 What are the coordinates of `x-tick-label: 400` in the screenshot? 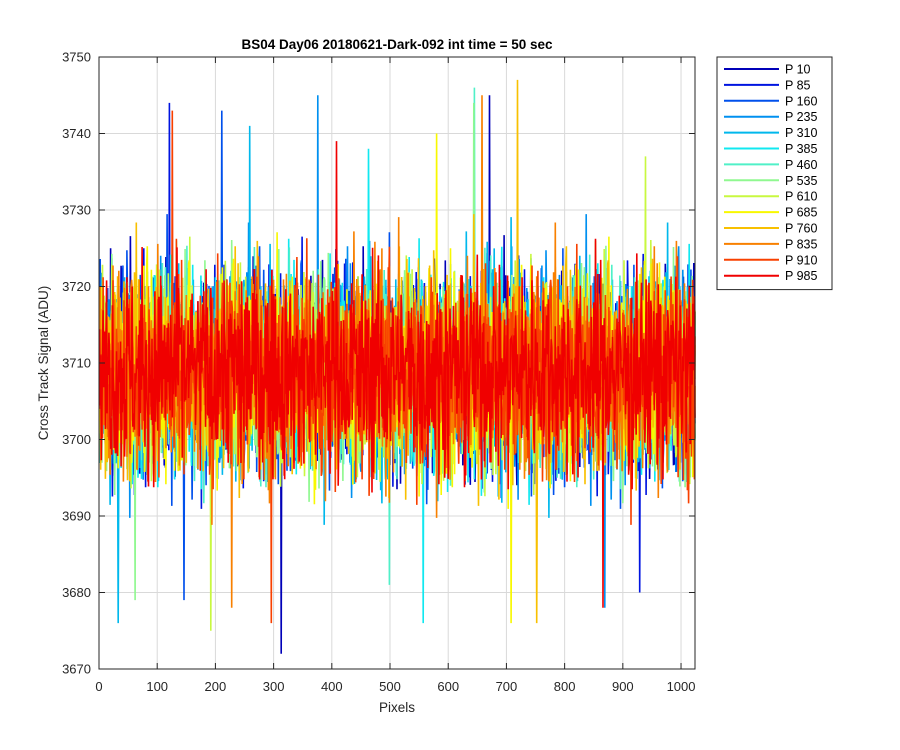 It's located at (332, 686).